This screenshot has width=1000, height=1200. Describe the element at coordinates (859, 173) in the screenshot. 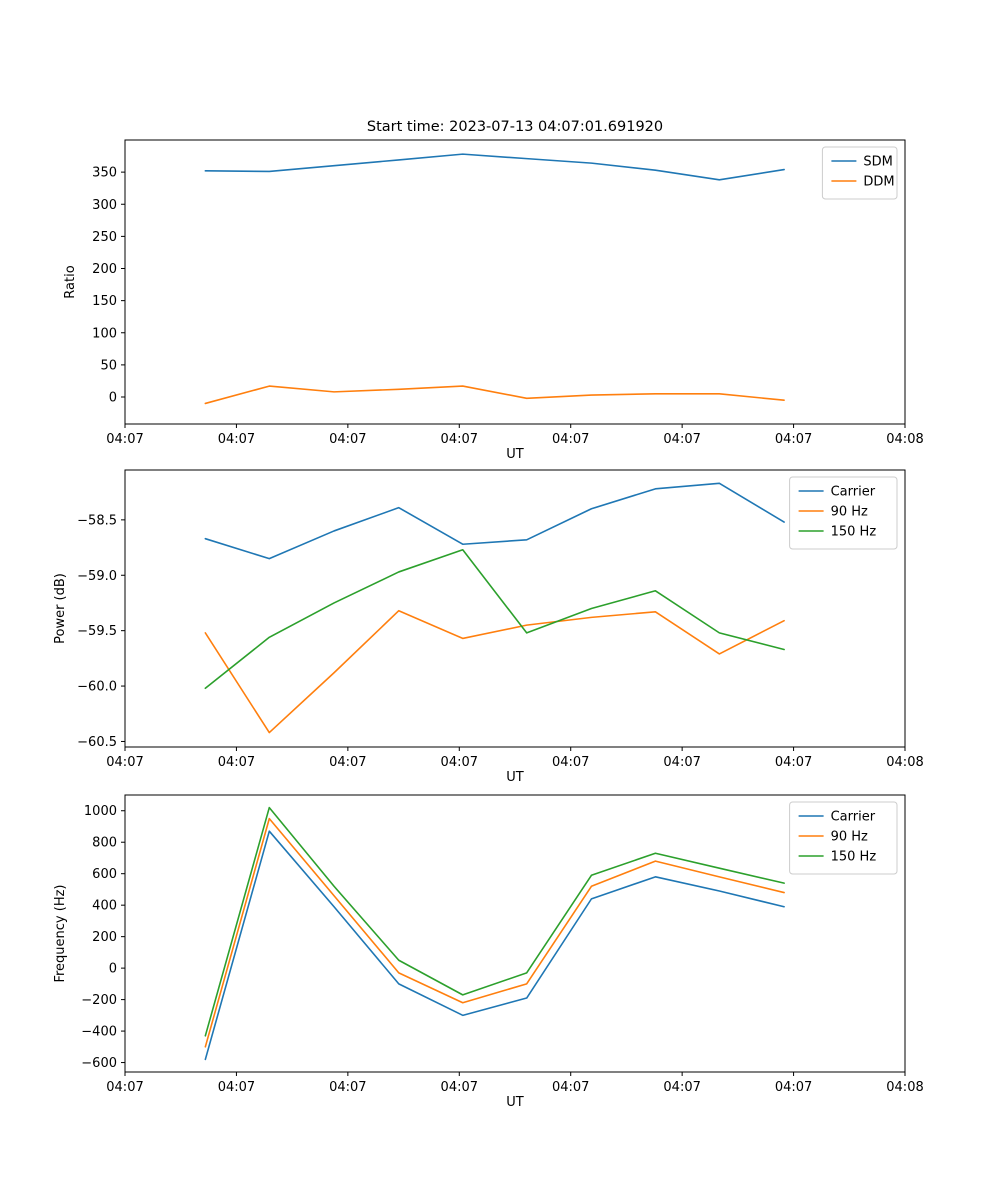

I see `legend-box` at that location.